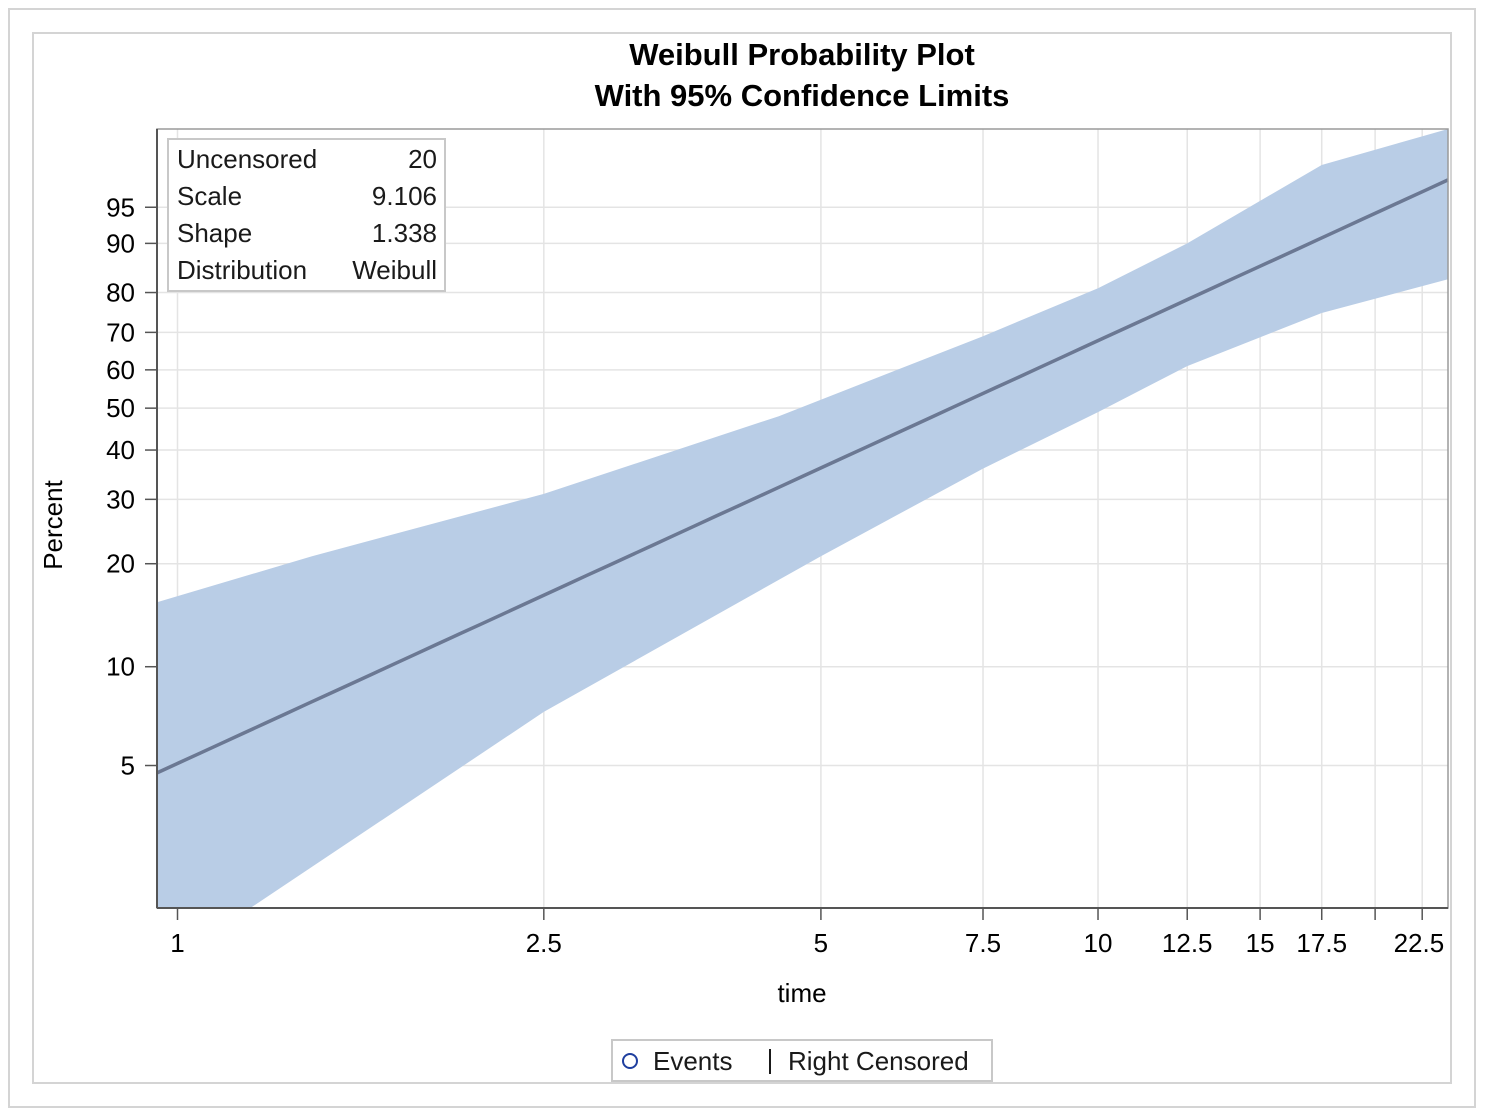 The height and width of the screenshot is (1116, 1488). What do you see at coordinates (120, 332) in the screenshot?
I see `y-tick-label: 70` at bounding box center [120, 332].